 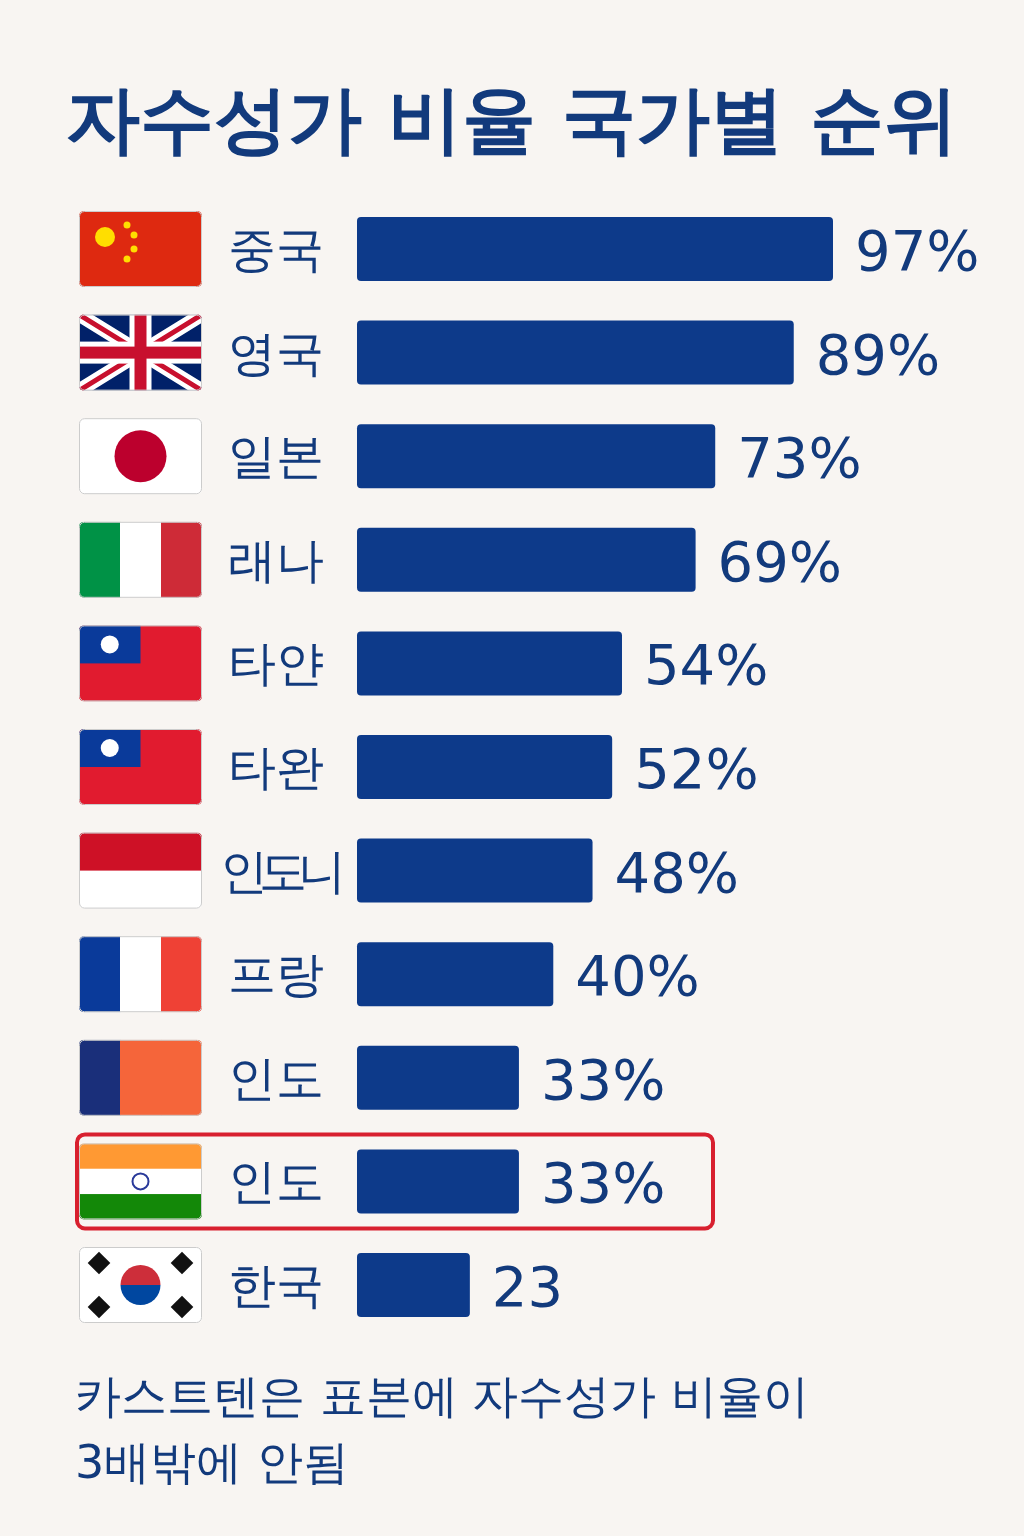 I want to click on data-label: 97%, so click(x=917, y=250).